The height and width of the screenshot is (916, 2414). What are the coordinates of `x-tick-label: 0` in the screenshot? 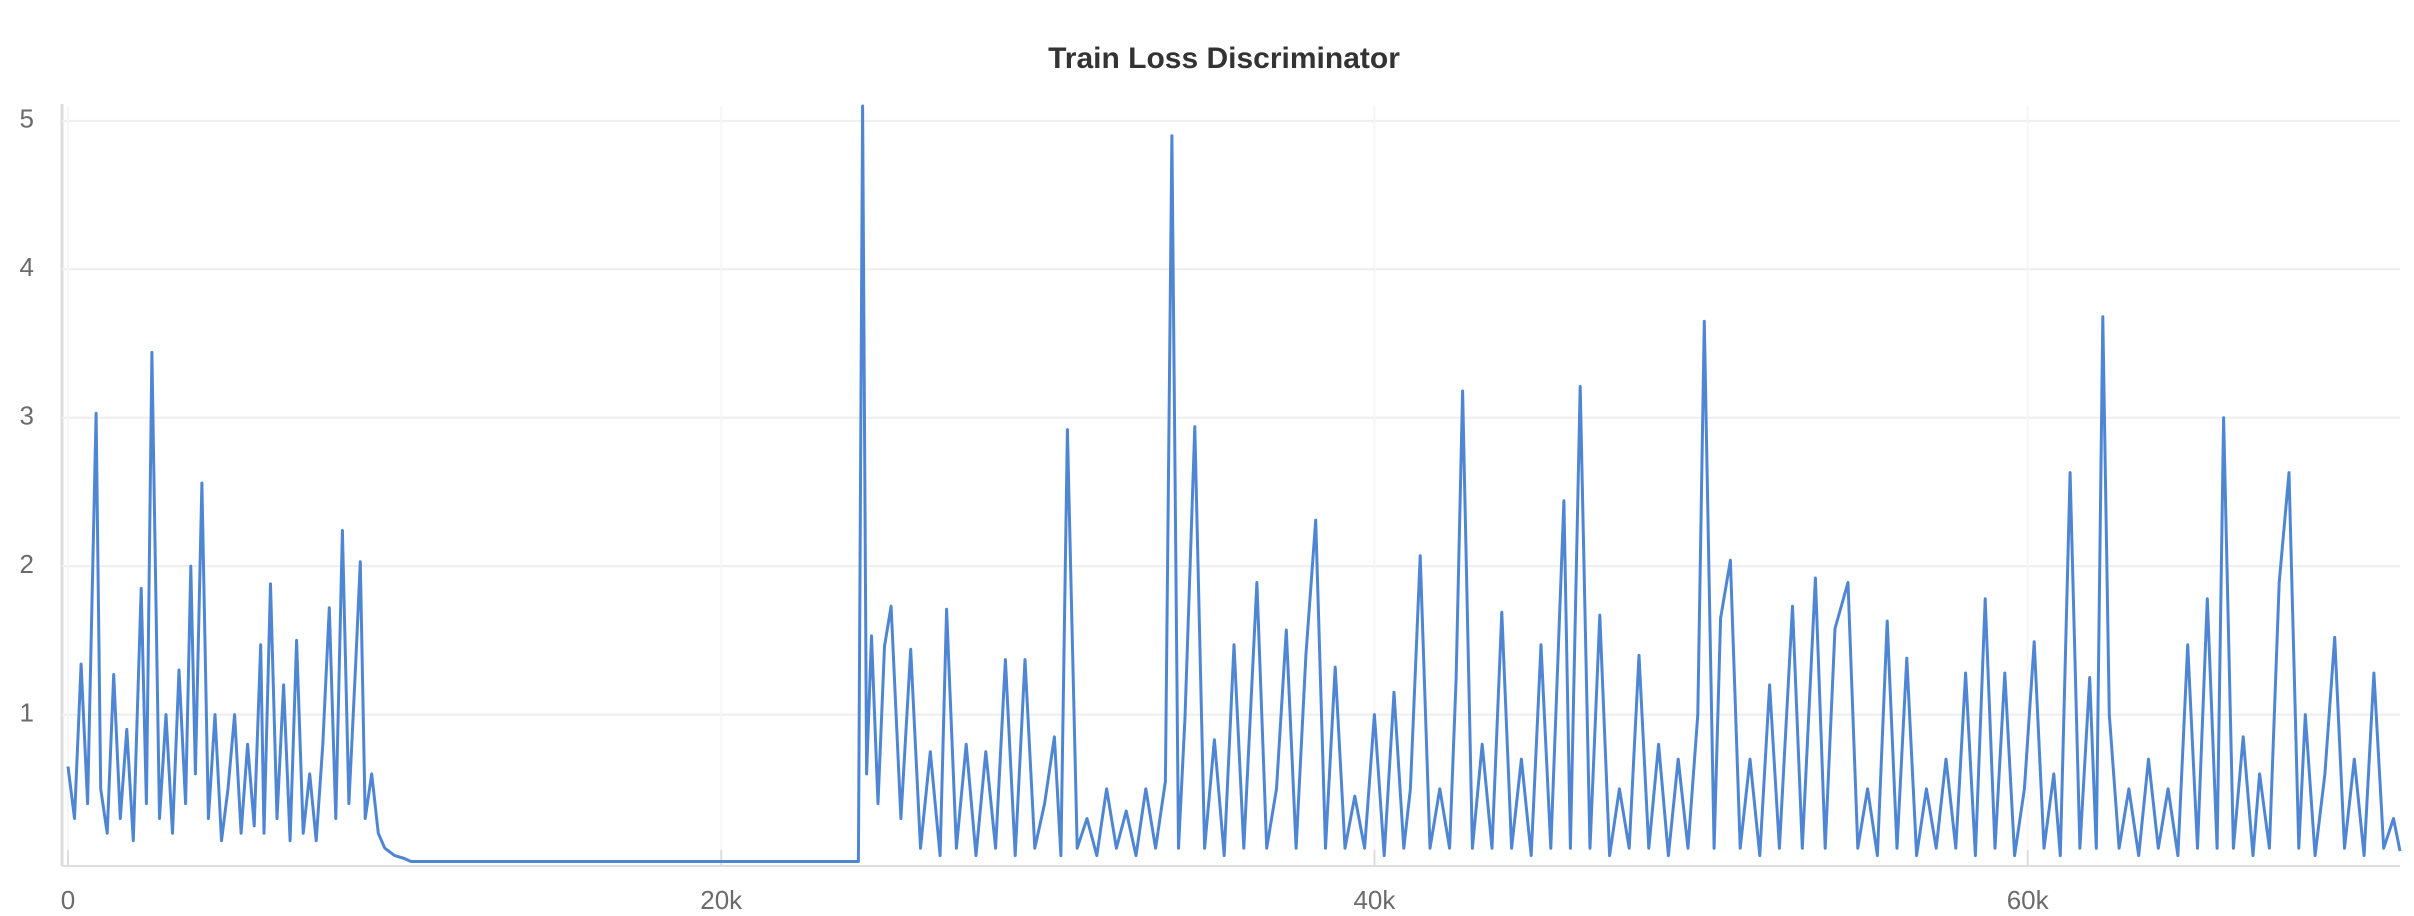 It's located at (68, 900).